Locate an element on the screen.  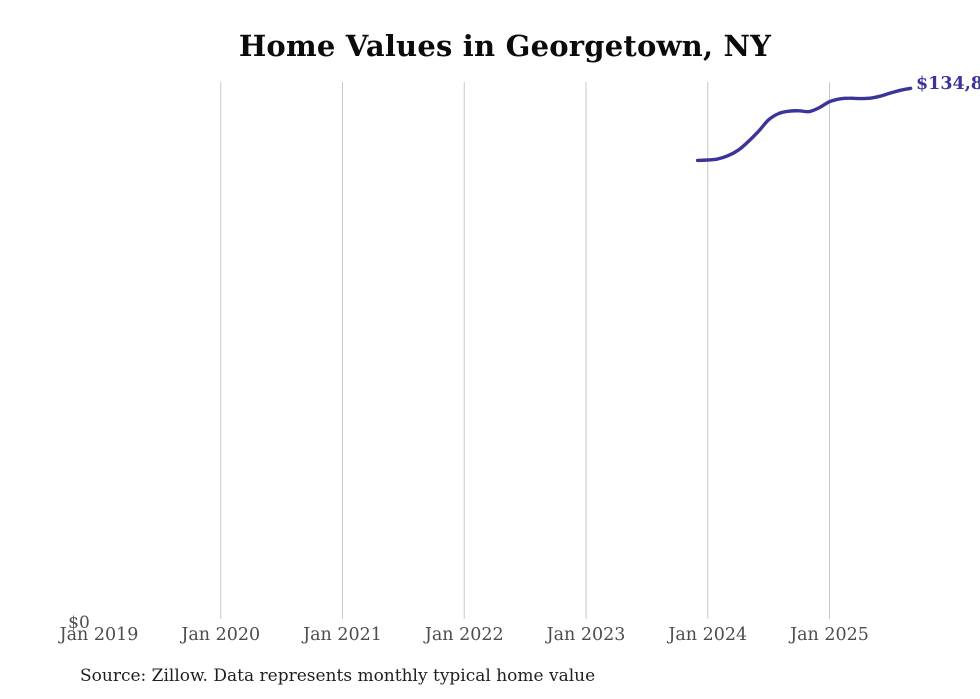
x-axis-tick-label: Jan 2021 is located at coordinates (342, 635).